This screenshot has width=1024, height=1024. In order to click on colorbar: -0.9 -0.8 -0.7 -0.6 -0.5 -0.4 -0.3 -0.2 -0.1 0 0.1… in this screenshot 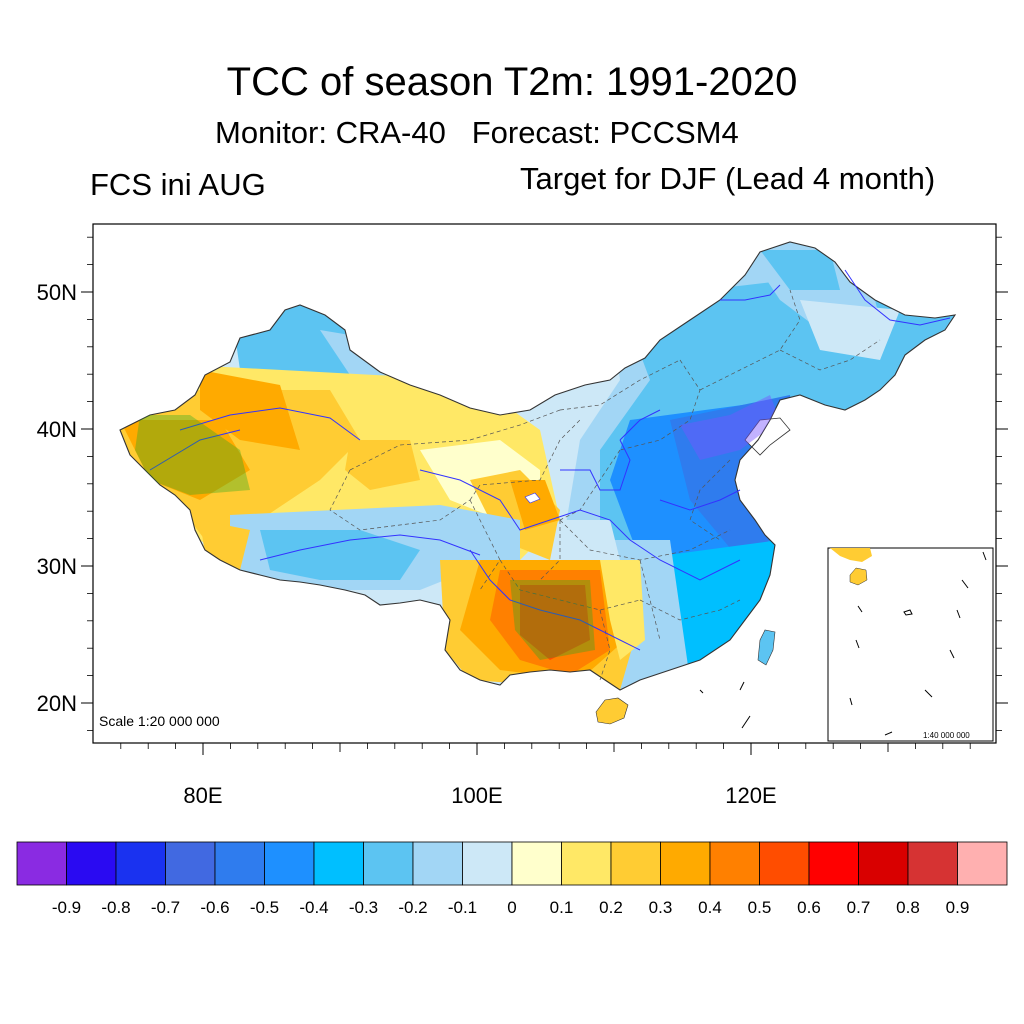, I will do `click(512, 879)`.